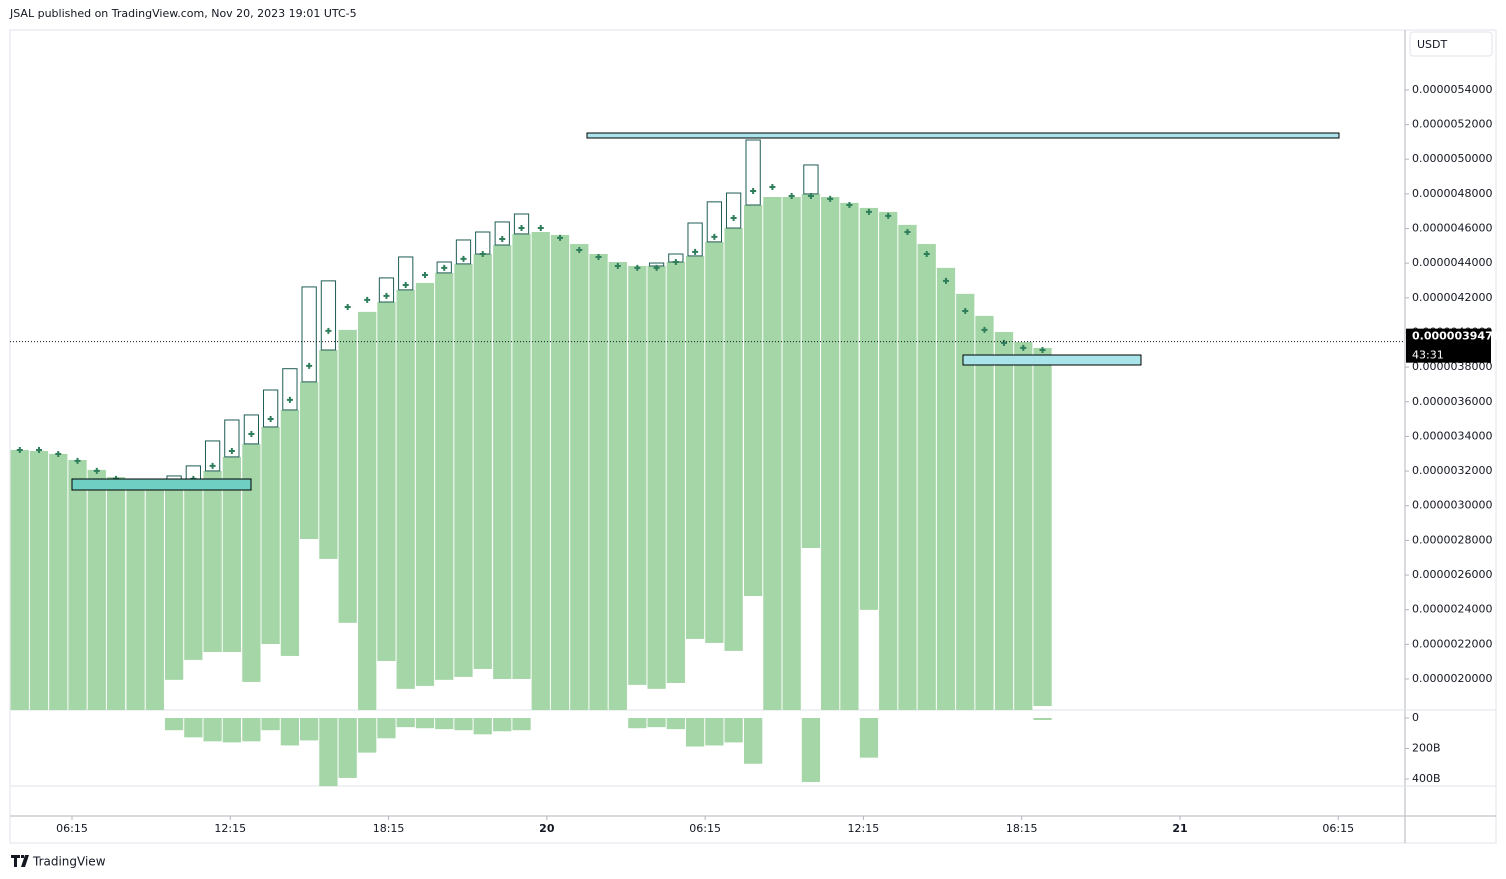 The width and height of the screenshot is (1506, 879). I want to click on zone-box, so click(963, 135).